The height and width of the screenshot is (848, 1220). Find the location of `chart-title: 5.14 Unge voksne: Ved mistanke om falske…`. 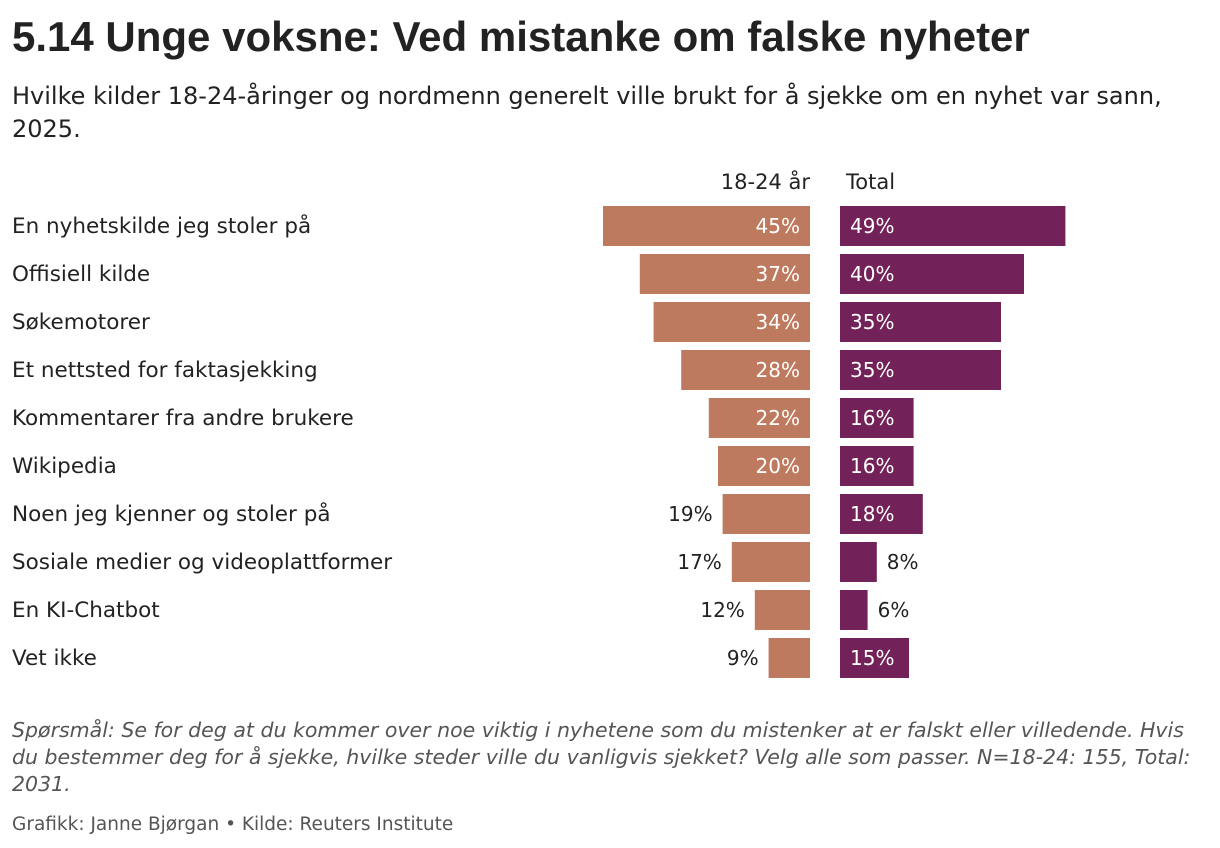

chart-title: 5.14 Unge voksne: Ved mistanke om falske… is located at coordinates (521, 36).